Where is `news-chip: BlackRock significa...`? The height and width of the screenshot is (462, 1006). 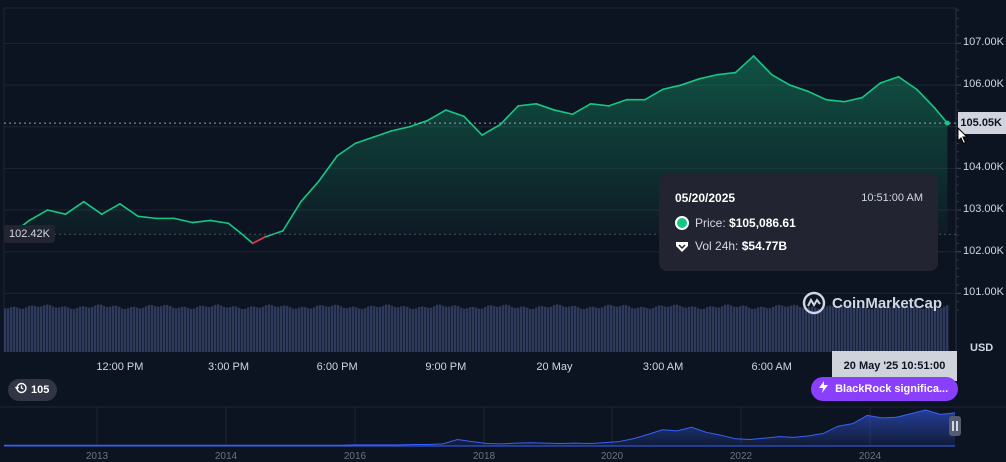
news-chip: BlackRock significa... is located at coordinates (885, 389).